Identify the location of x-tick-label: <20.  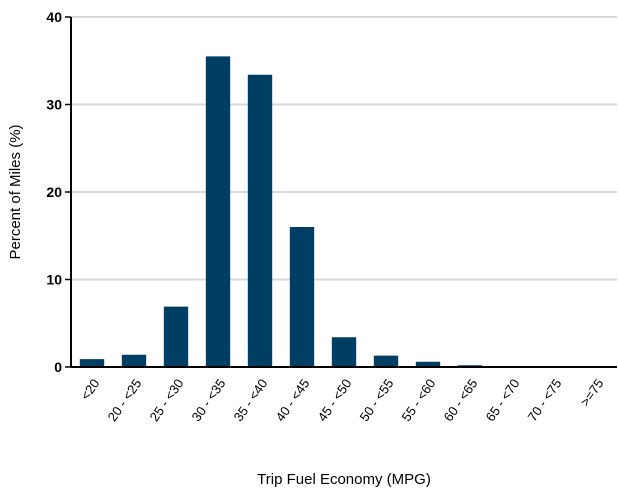
(90, 389).